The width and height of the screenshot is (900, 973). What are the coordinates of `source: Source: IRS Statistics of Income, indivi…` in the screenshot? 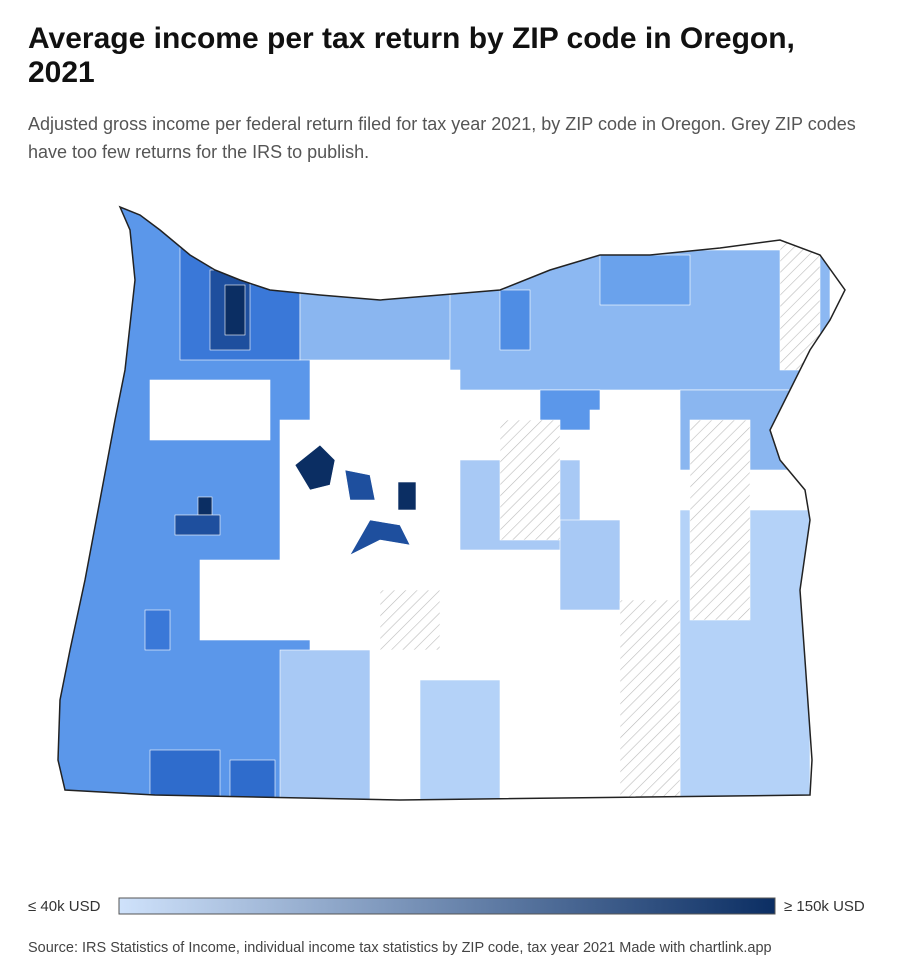 It's located at (400, 948).